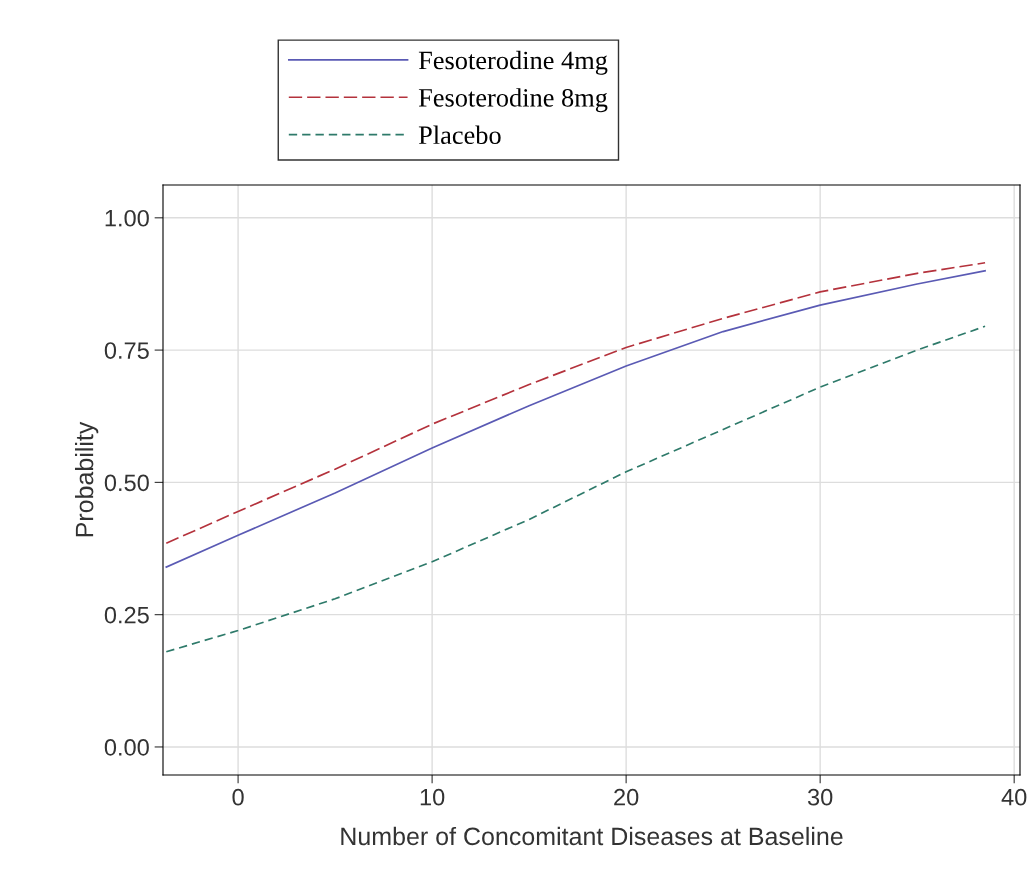 The width and height of the screenshot is (1032, 886). I want to click on x-tick-label: 40, so click(1014, 797).